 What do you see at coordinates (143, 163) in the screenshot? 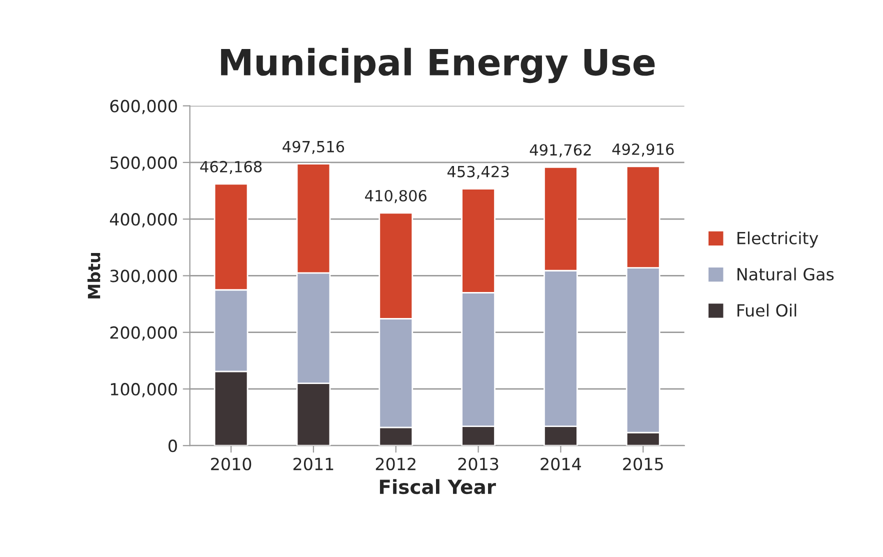
I see `y-tick-label: 500,000` at bounding box center [143, 163].